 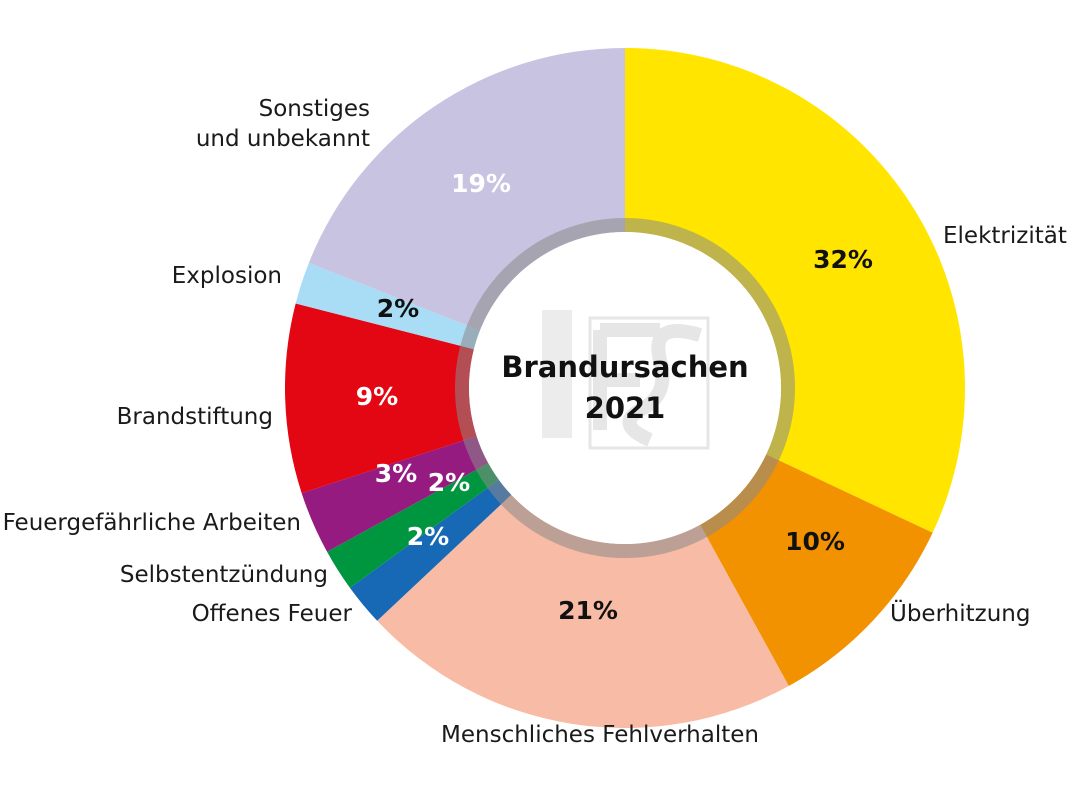 I want to click on chart-title: Brandursachen, so click(x=624, y=367).